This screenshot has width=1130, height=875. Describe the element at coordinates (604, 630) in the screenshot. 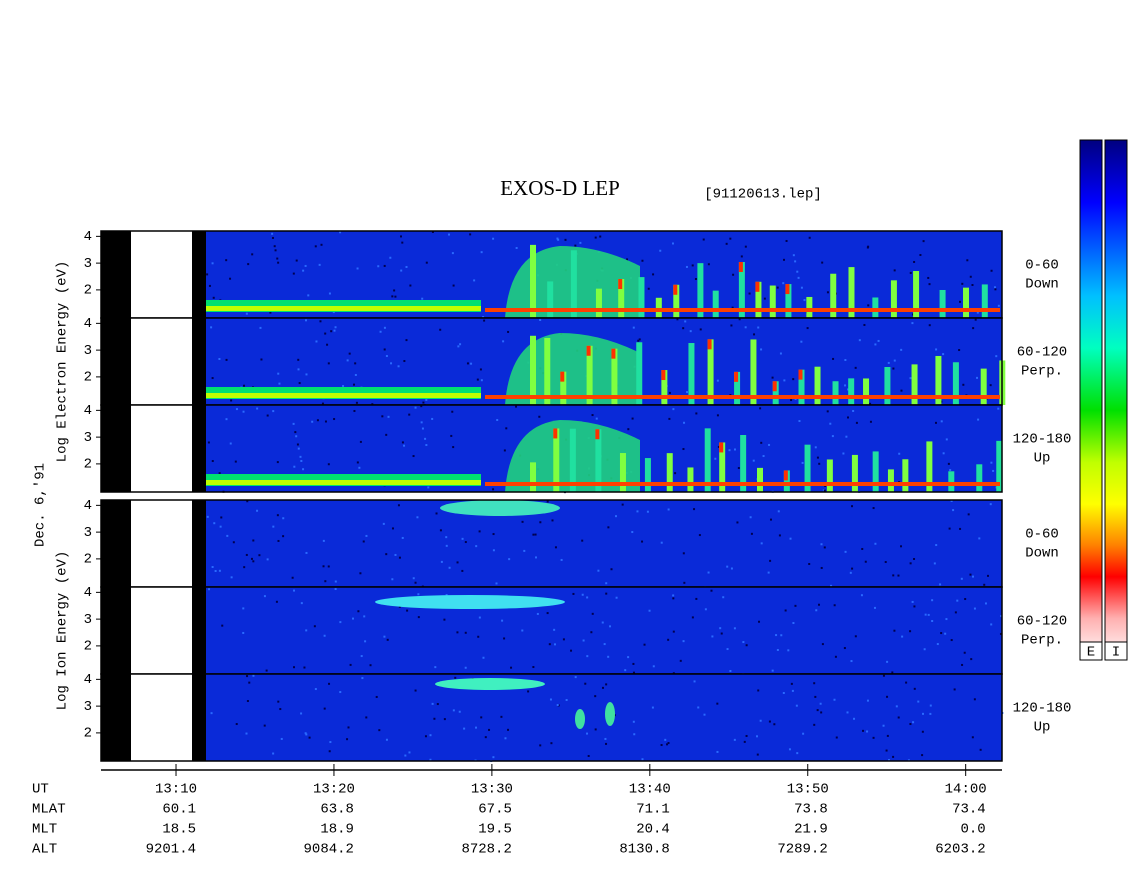

I see `spectrogram-bg` at that location.